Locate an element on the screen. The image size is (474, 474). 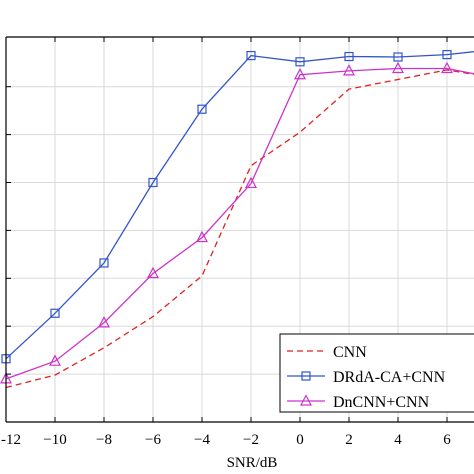
legend-box is located at coordinates (376, 373).